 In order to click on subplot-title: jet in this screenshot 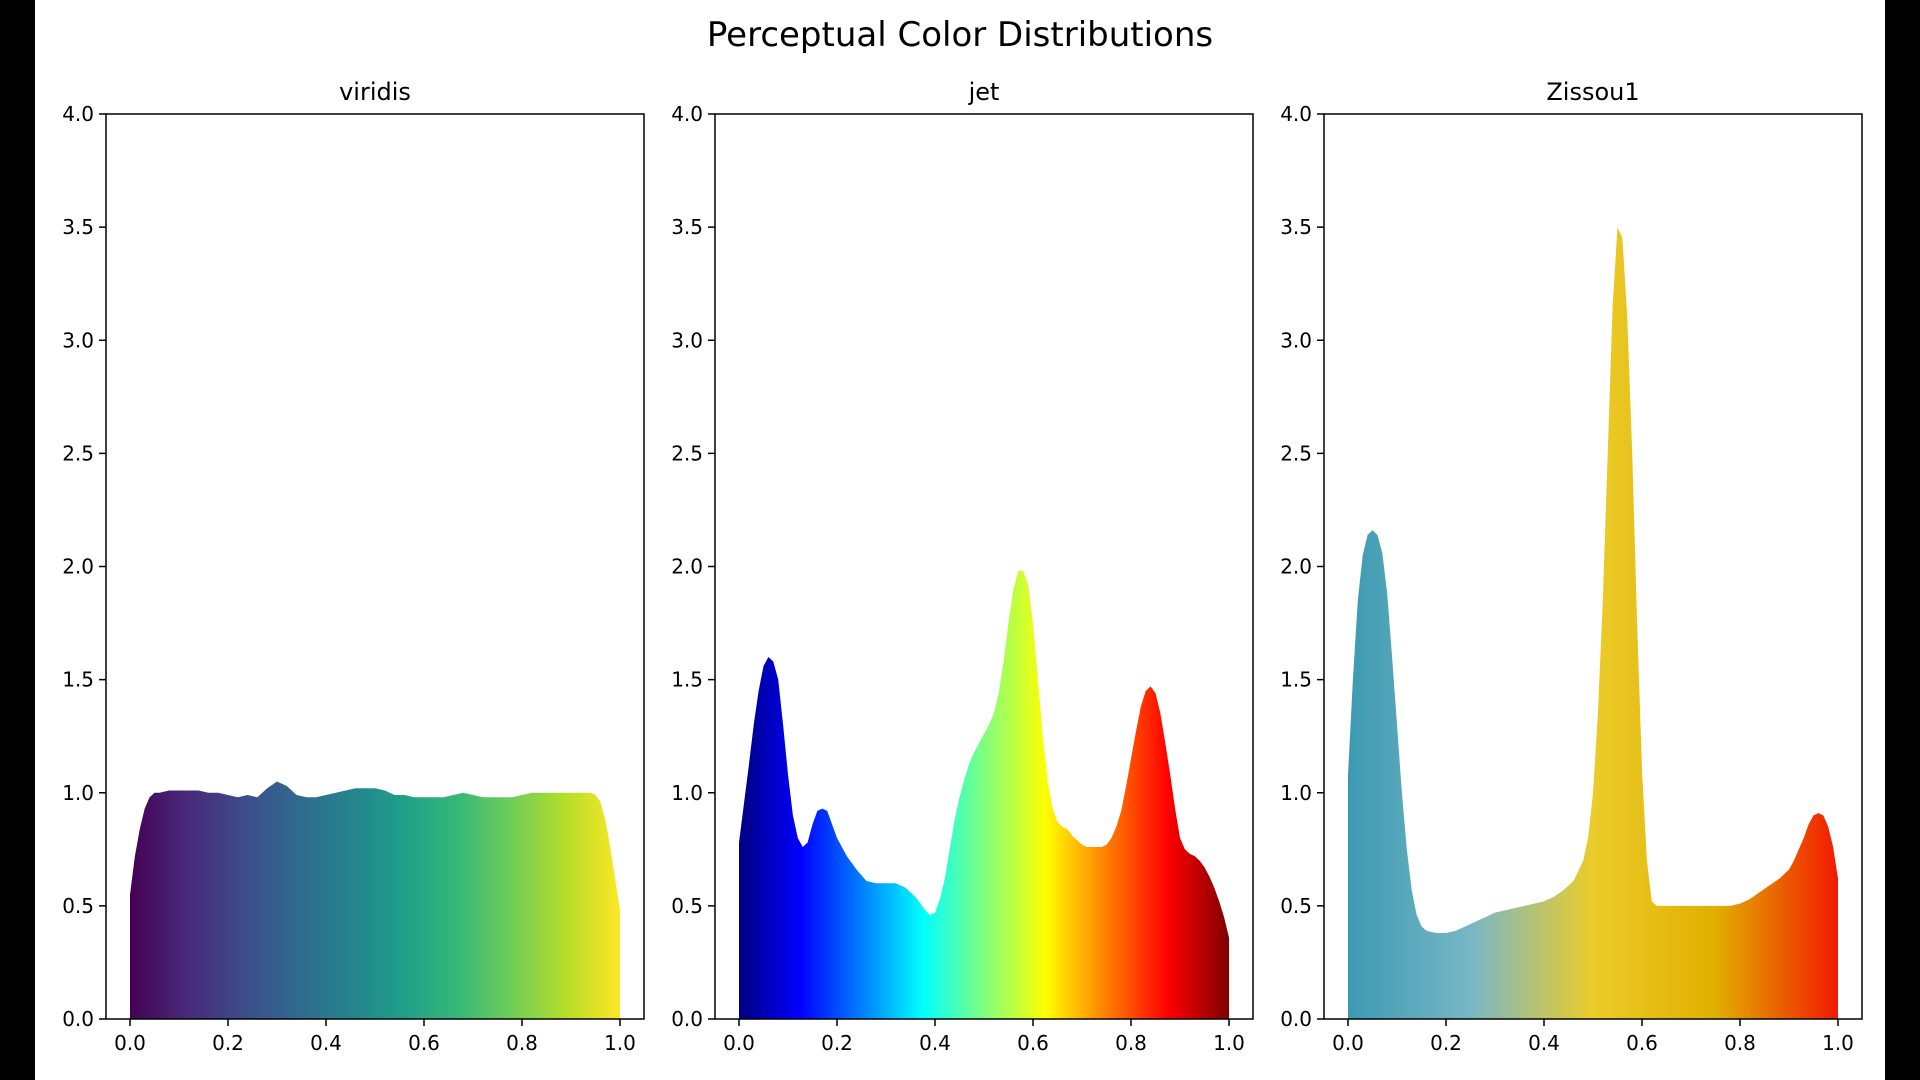, I will do `click(984, 92)`.